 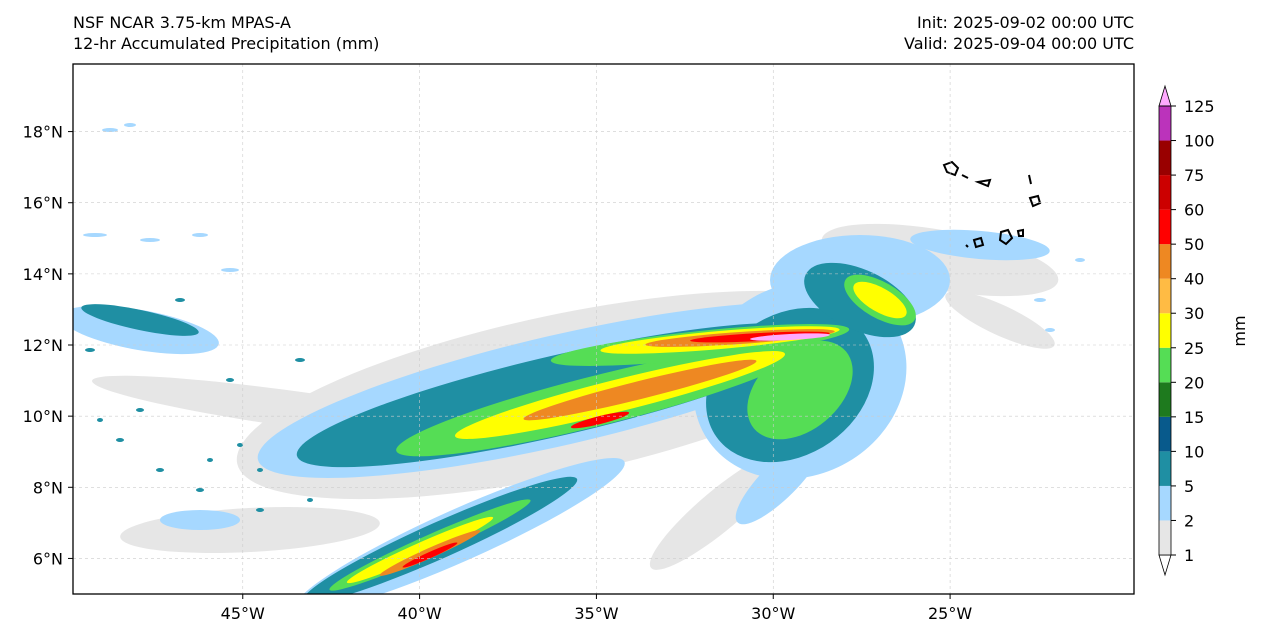 I want to click on longitude-axis: 45°W 40°W 35°W 30°W 25°W, so click(x=596, y=608).